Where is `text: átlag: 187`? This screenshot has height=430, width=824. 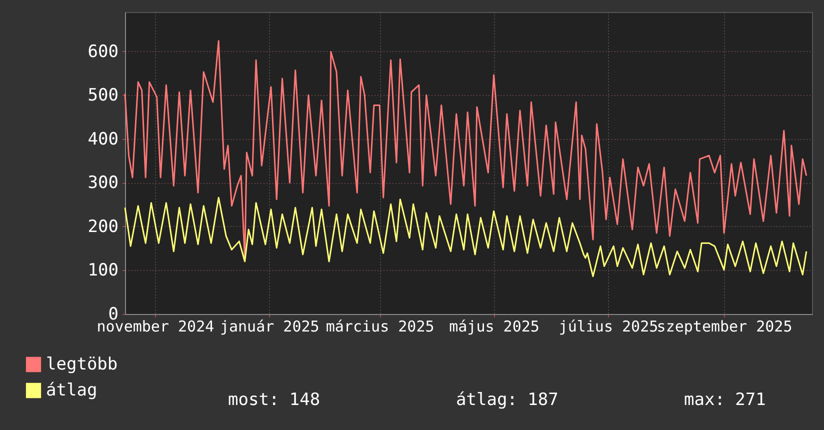
text: átlag: 187 is located at coordinates (508, 400).